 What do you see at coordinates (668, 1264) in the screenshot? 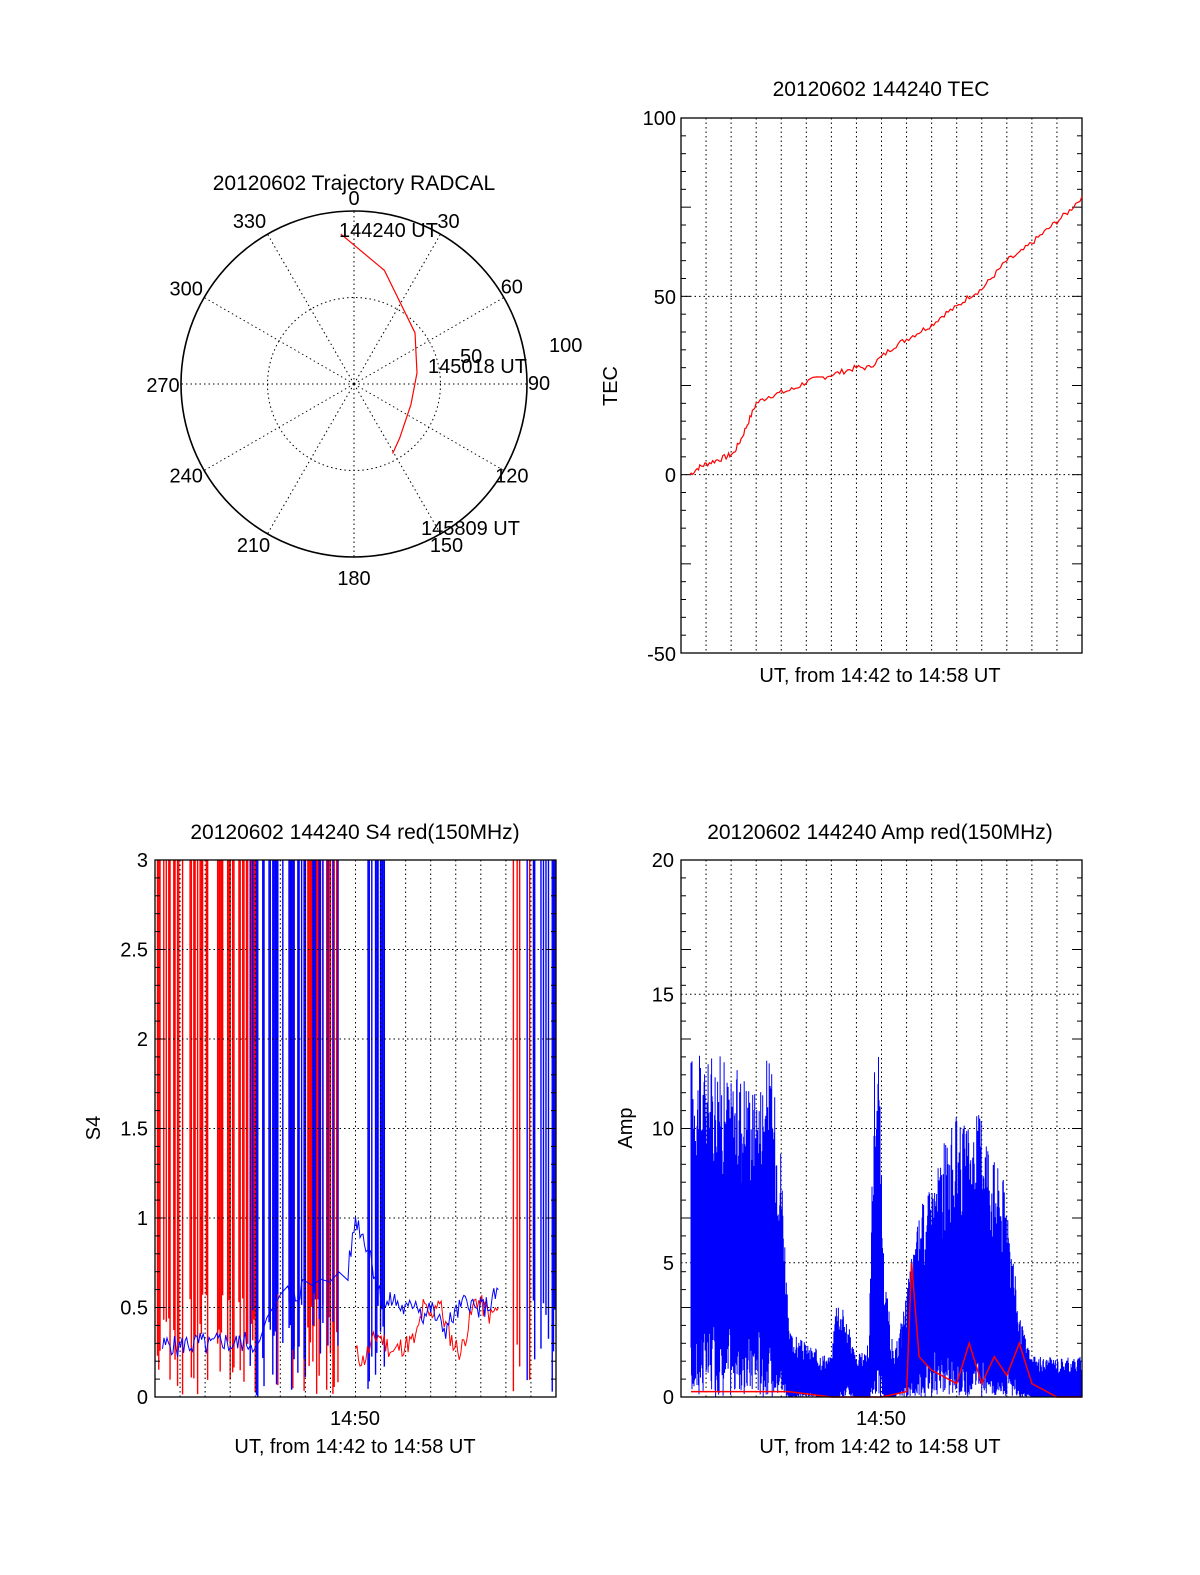
I see `amp-ytick-label: 5` at bounding box center [668, 1264].